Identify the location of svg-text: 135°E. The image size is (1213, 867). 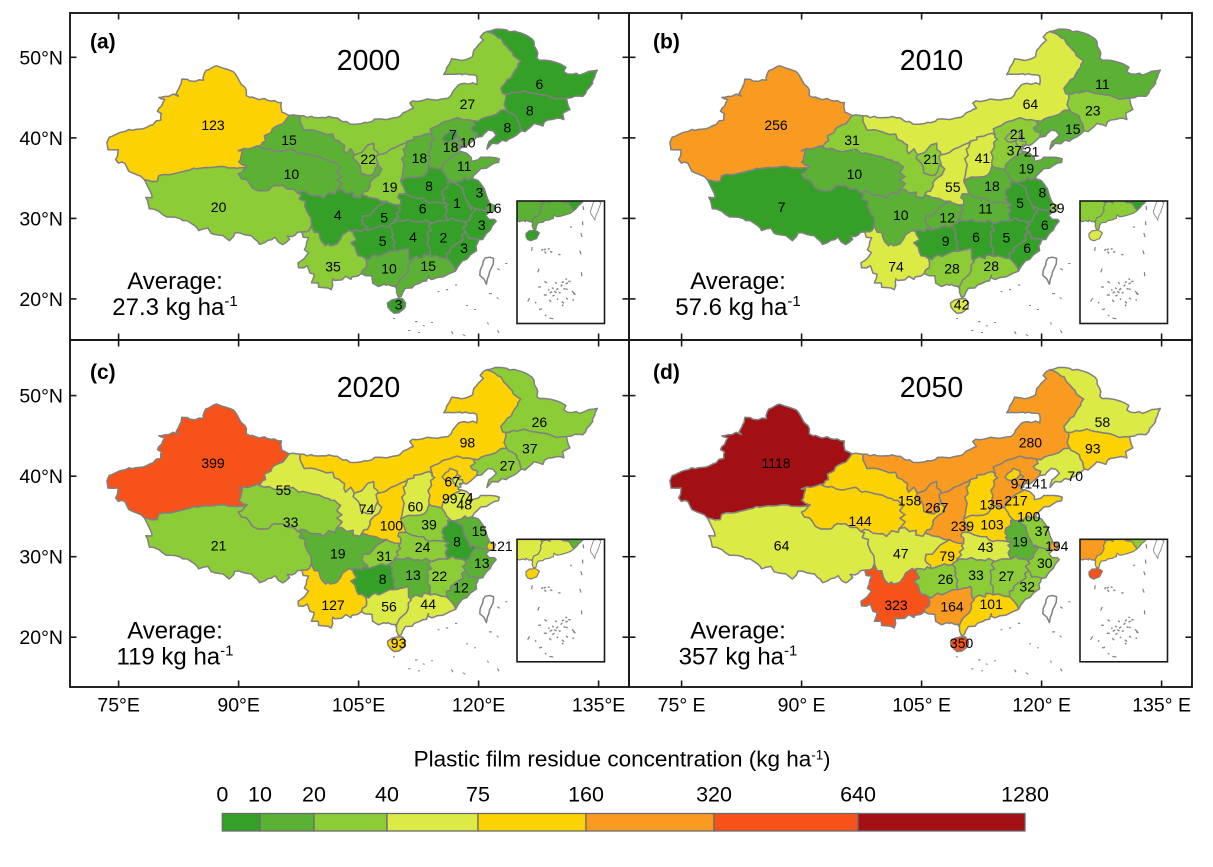
(598, 706).